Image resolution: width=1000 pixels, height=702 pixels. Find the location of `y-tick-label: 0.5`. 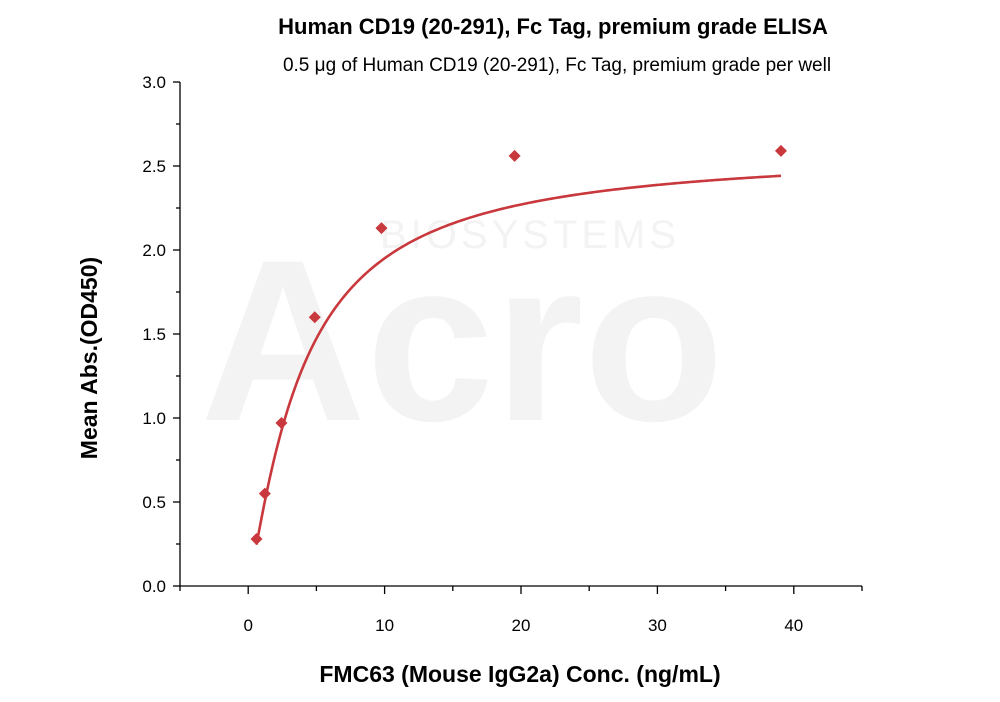

y-tick-label: 0.5 is located at coordinates (154, 502).